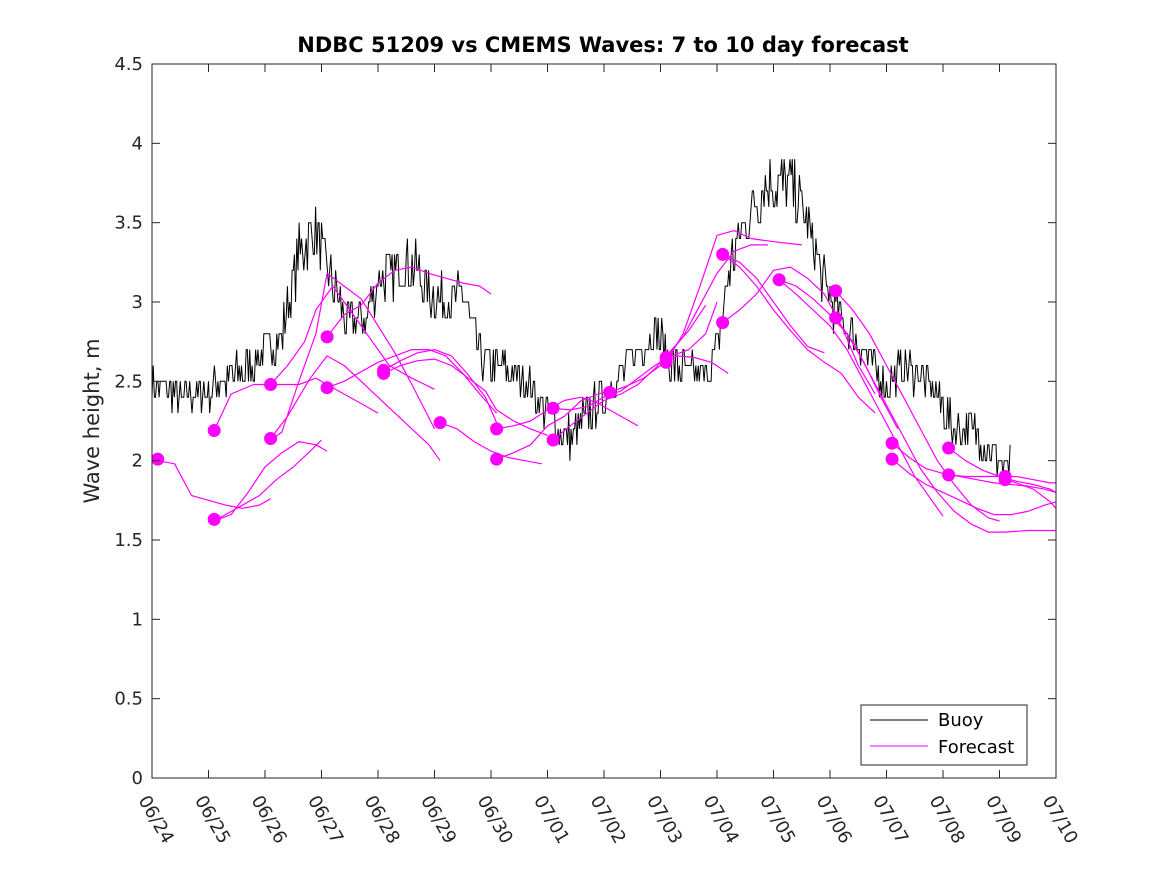  I want to click on y-axis-title: Wave height, m, so click(92, 420).